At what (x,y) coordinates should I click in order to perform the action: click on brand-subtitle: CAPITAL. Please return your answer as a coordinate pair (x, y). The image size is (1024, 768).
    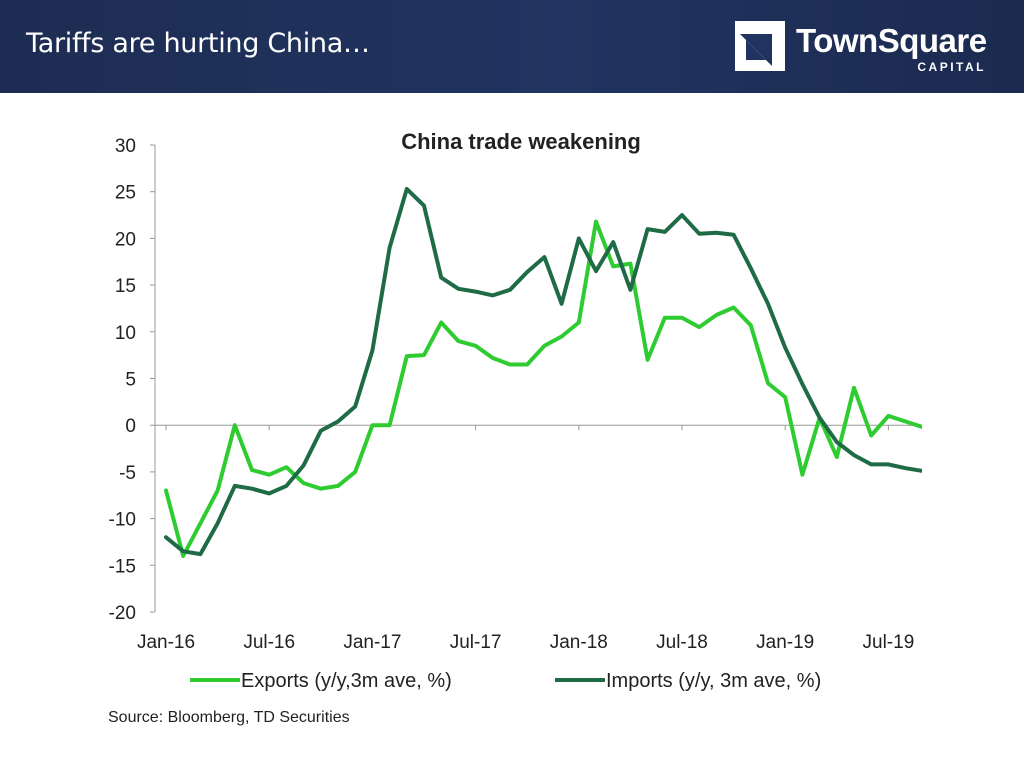
    Looking at the image, I should click on (951, 67).